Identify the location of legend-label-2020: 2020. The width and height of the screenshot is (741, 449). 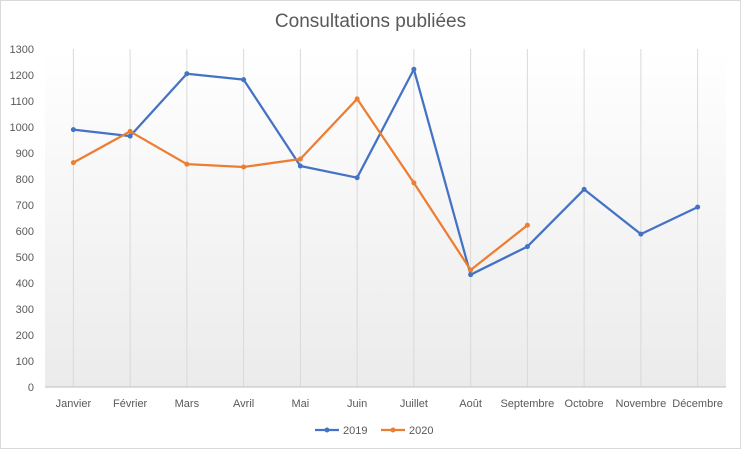
(421, 431).